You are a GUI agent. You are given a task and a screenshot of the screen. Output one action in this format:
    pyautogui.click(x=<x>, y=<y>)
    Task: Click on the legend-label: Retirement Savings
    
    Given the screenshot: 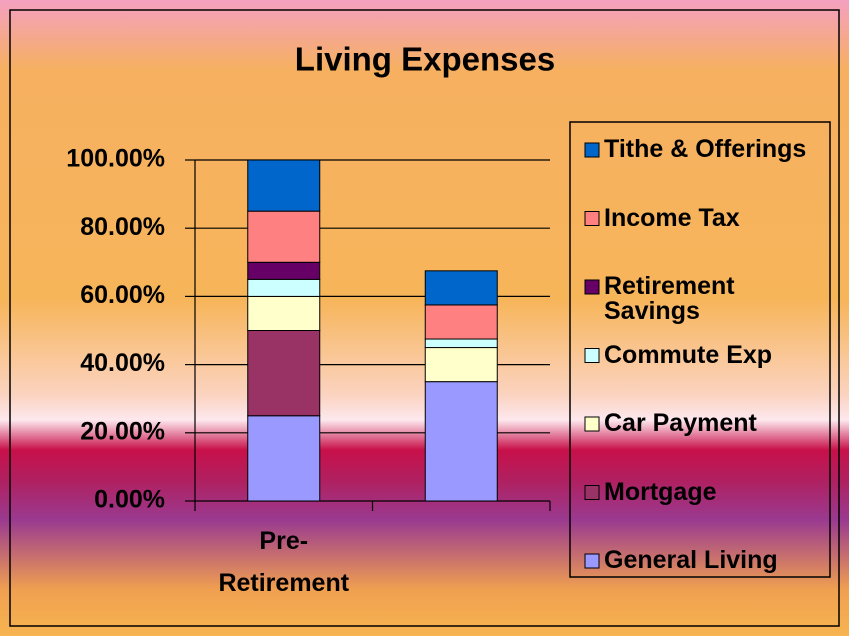 What is the action you would take?
    pyautogui.click(x=669, y=298)
    